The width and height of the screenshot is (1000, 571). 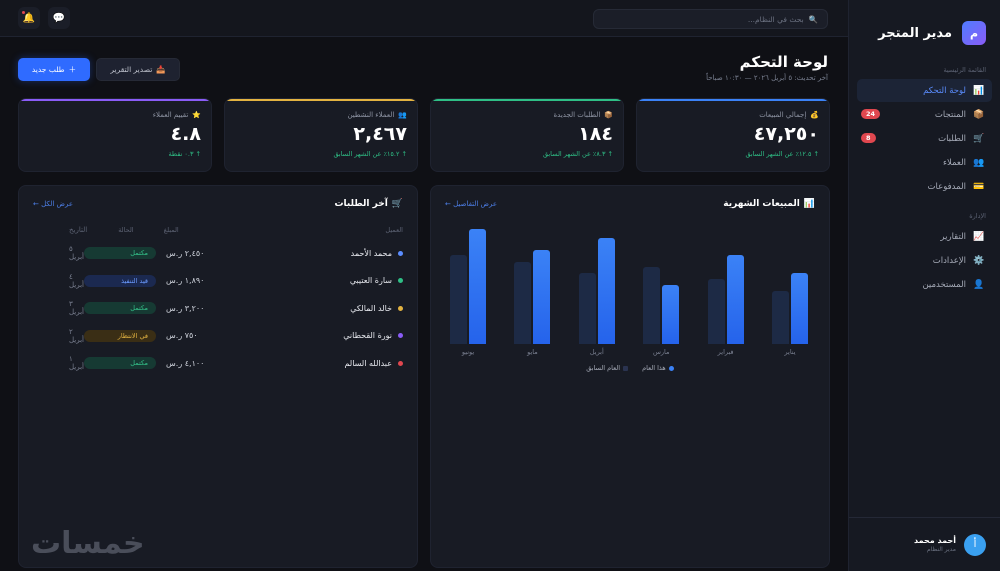 I want to click on status-cell: في الانتظار, so click(x=125, y=335).